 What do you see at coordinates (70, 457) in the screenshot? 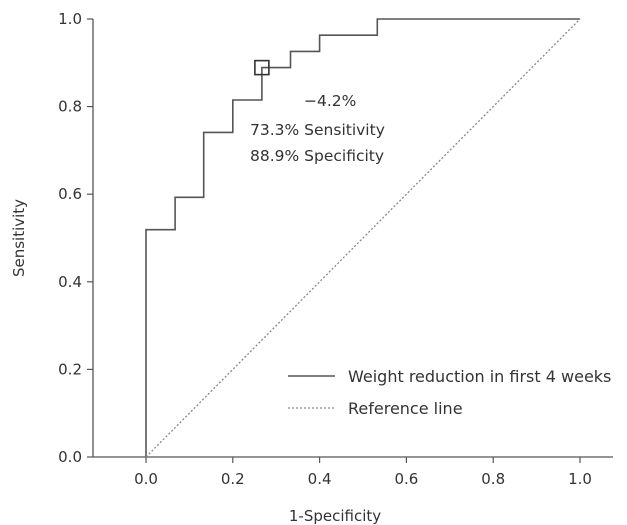
I see `y-tick-label: 0.0` at bounding box center [70, 457].